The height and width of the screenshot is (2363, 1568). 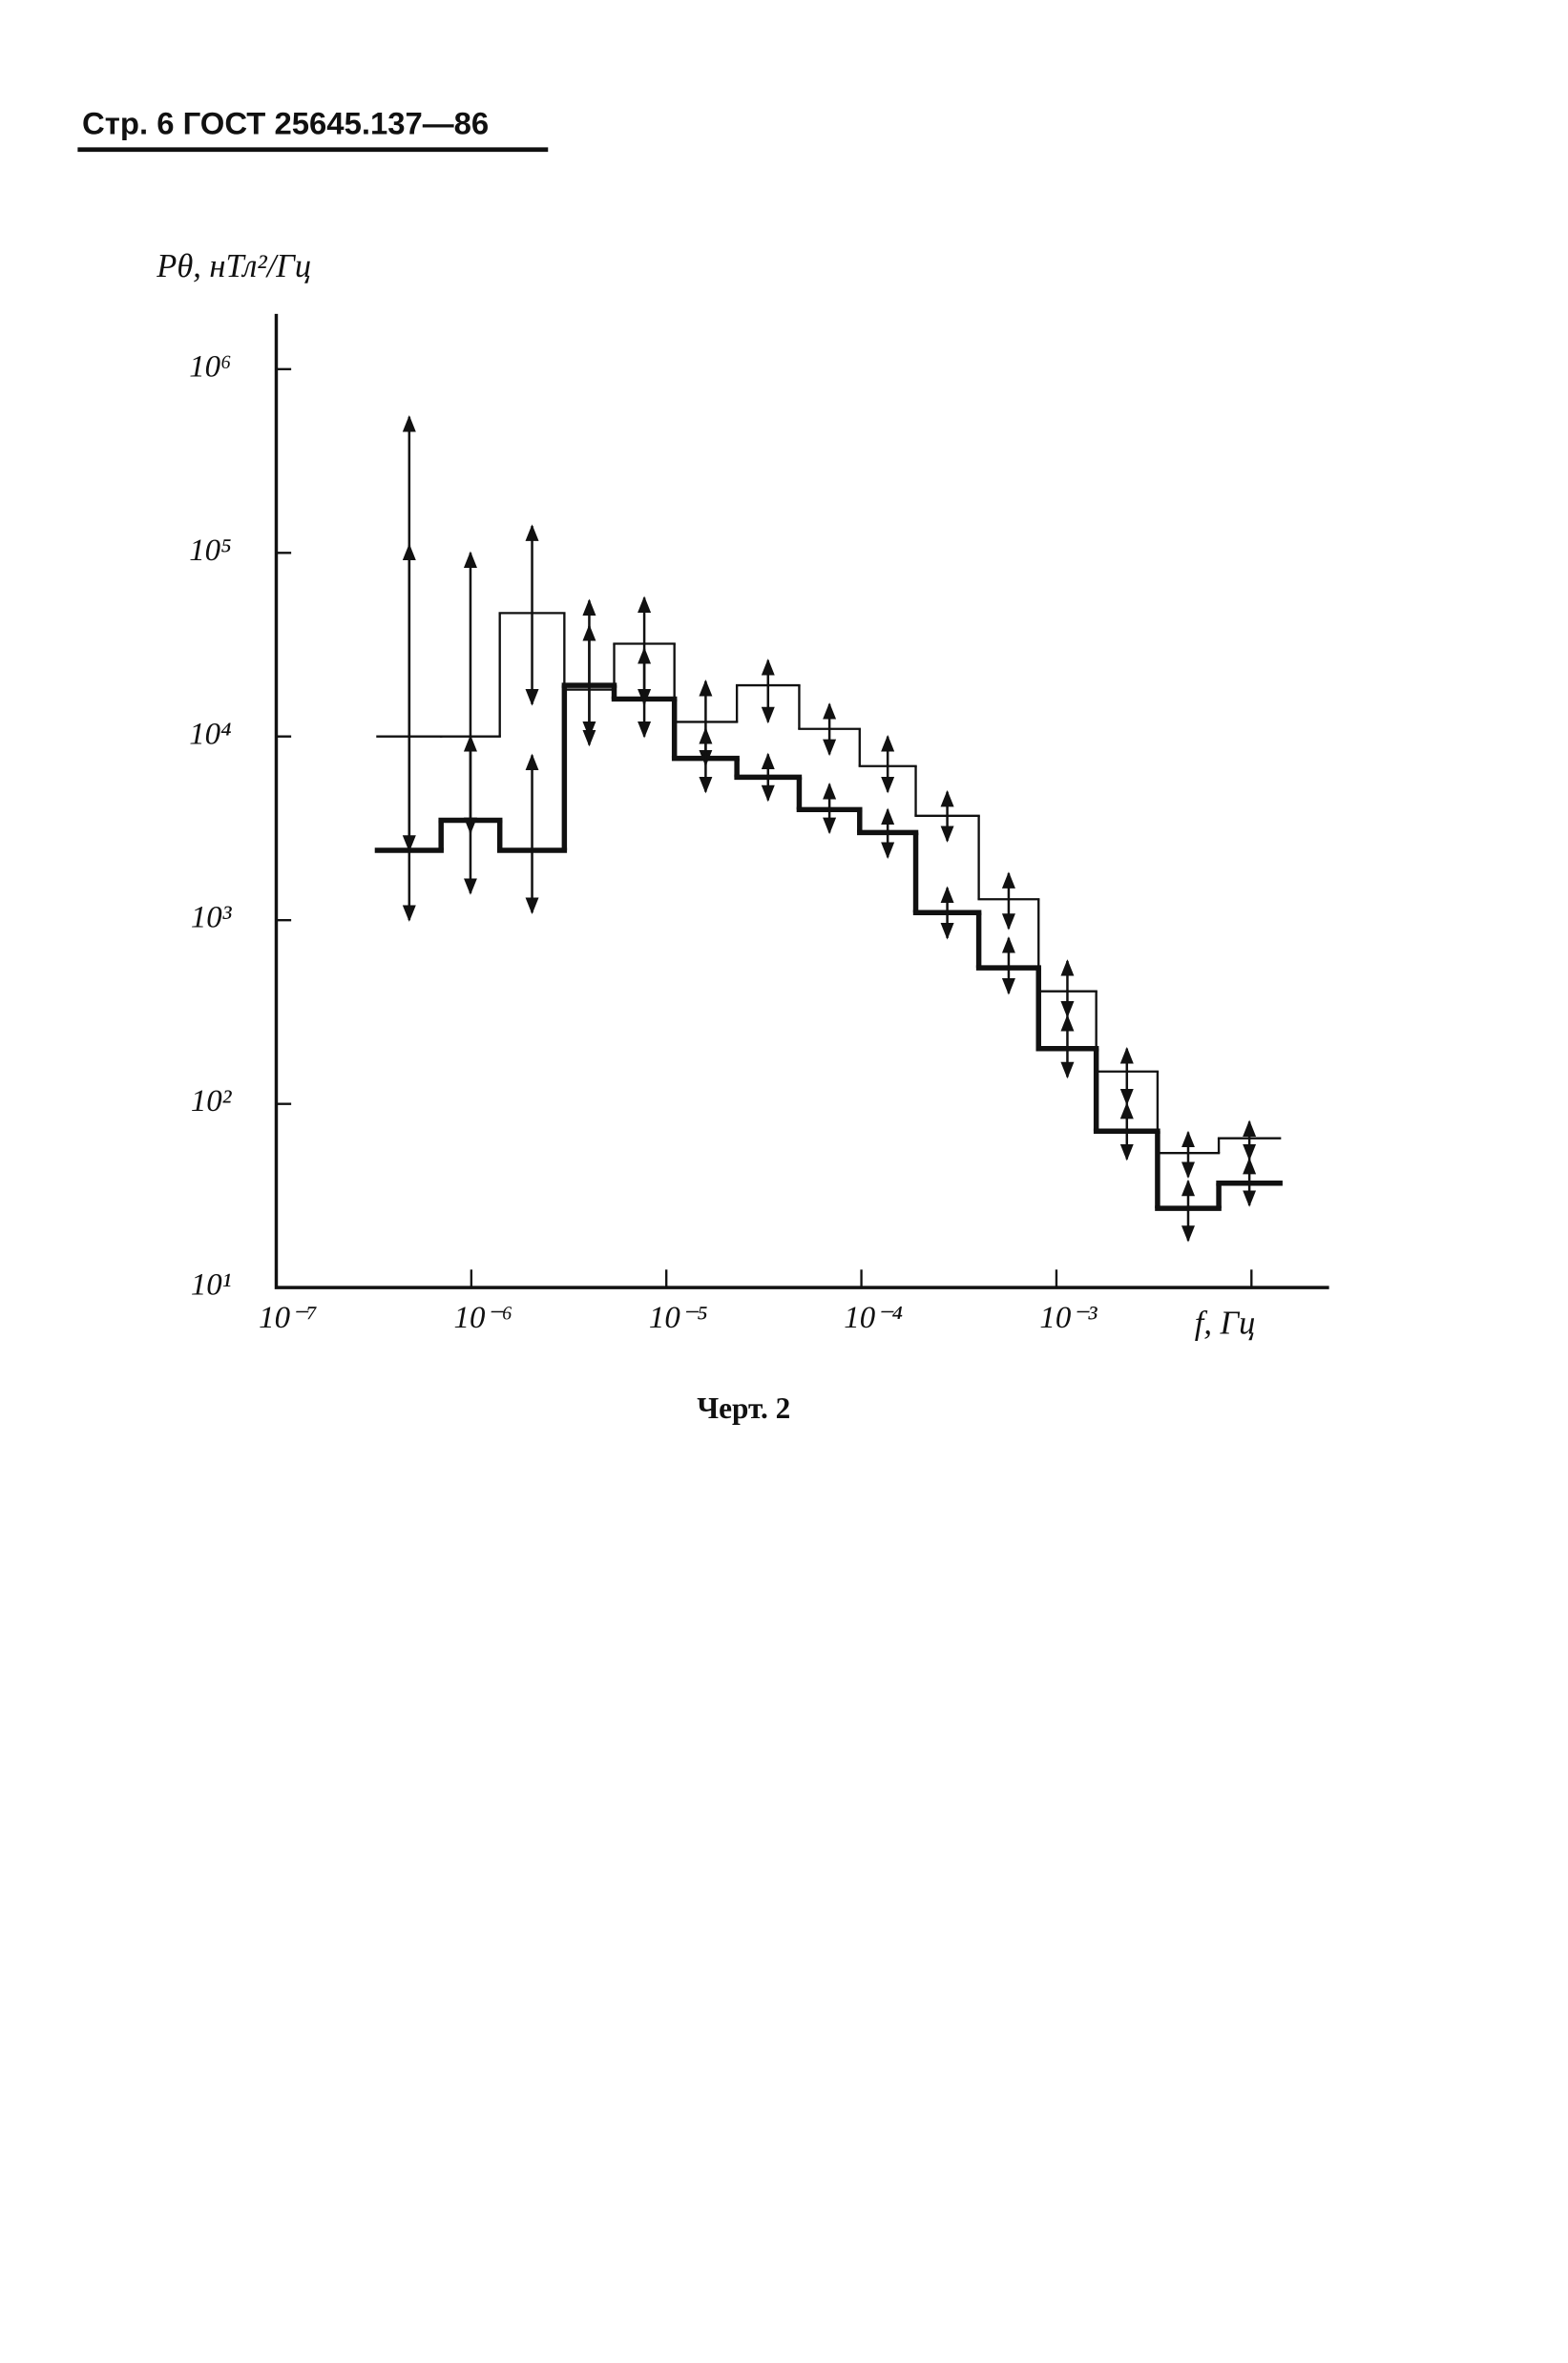 I want to click on x-axis-label: f, Гц, so click(x=1225, y=1324).